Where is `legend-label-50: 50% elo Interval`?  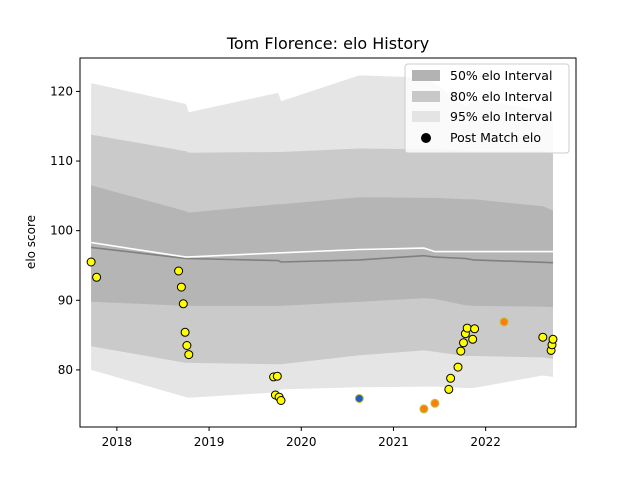 legend-label-50: 50% elo Interval is located at coordinates (501, 75).